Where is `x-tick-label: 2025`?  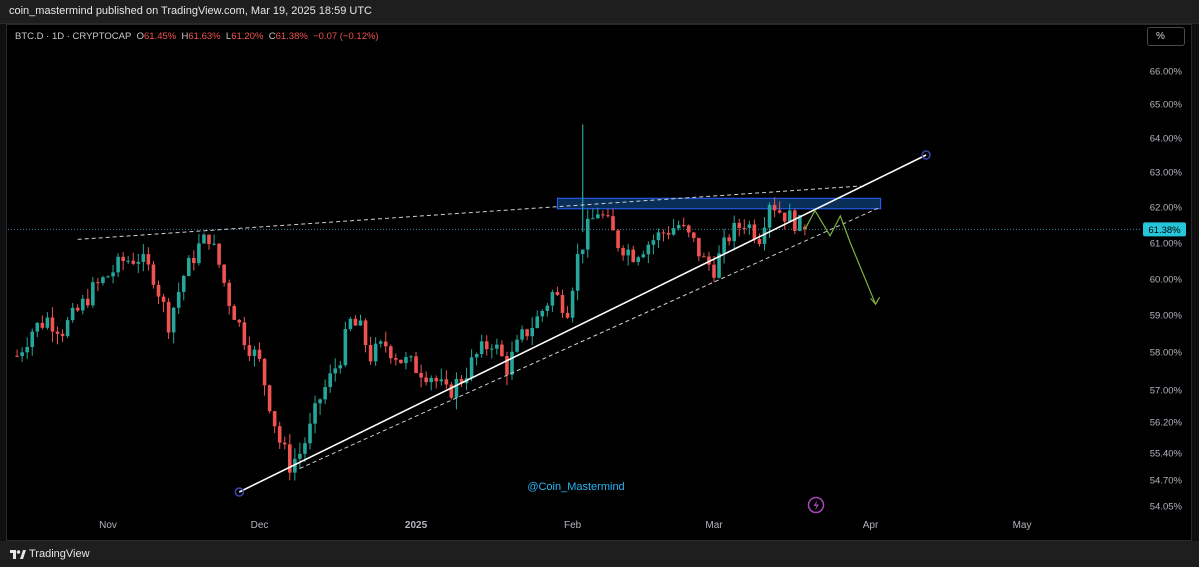
x-tick-label: 2025 is located at coordinates (416, 525).